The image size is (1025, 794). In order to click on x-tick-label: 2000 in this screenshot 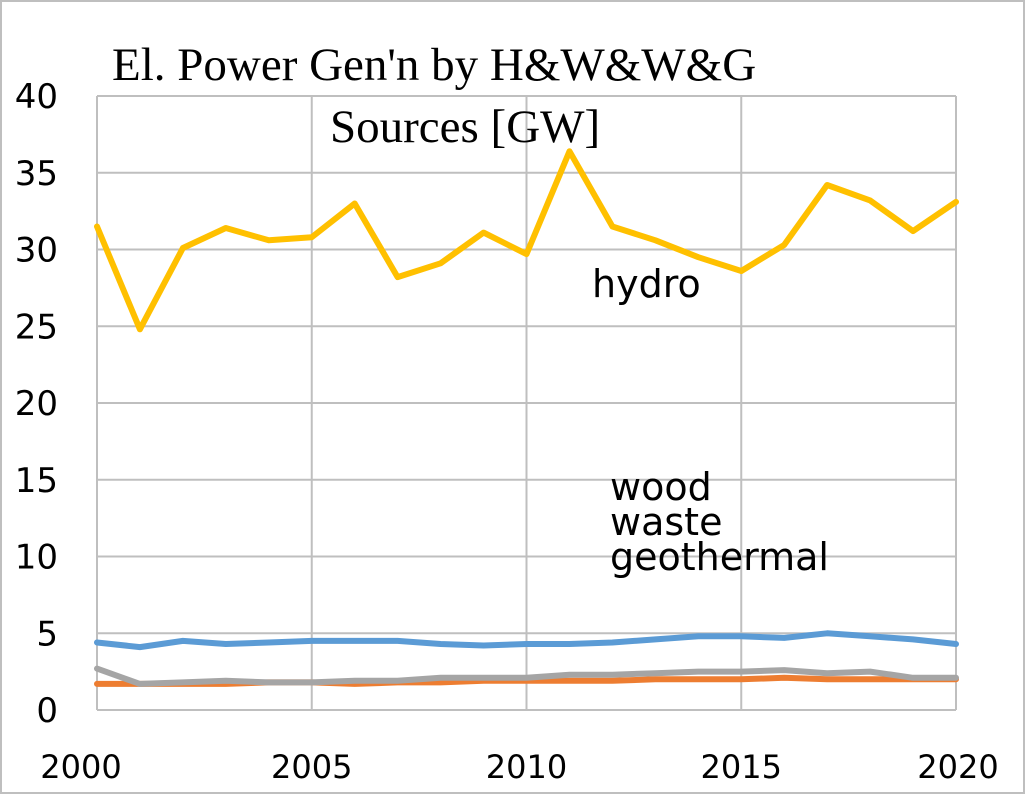, I will do `click(80, 767)`.